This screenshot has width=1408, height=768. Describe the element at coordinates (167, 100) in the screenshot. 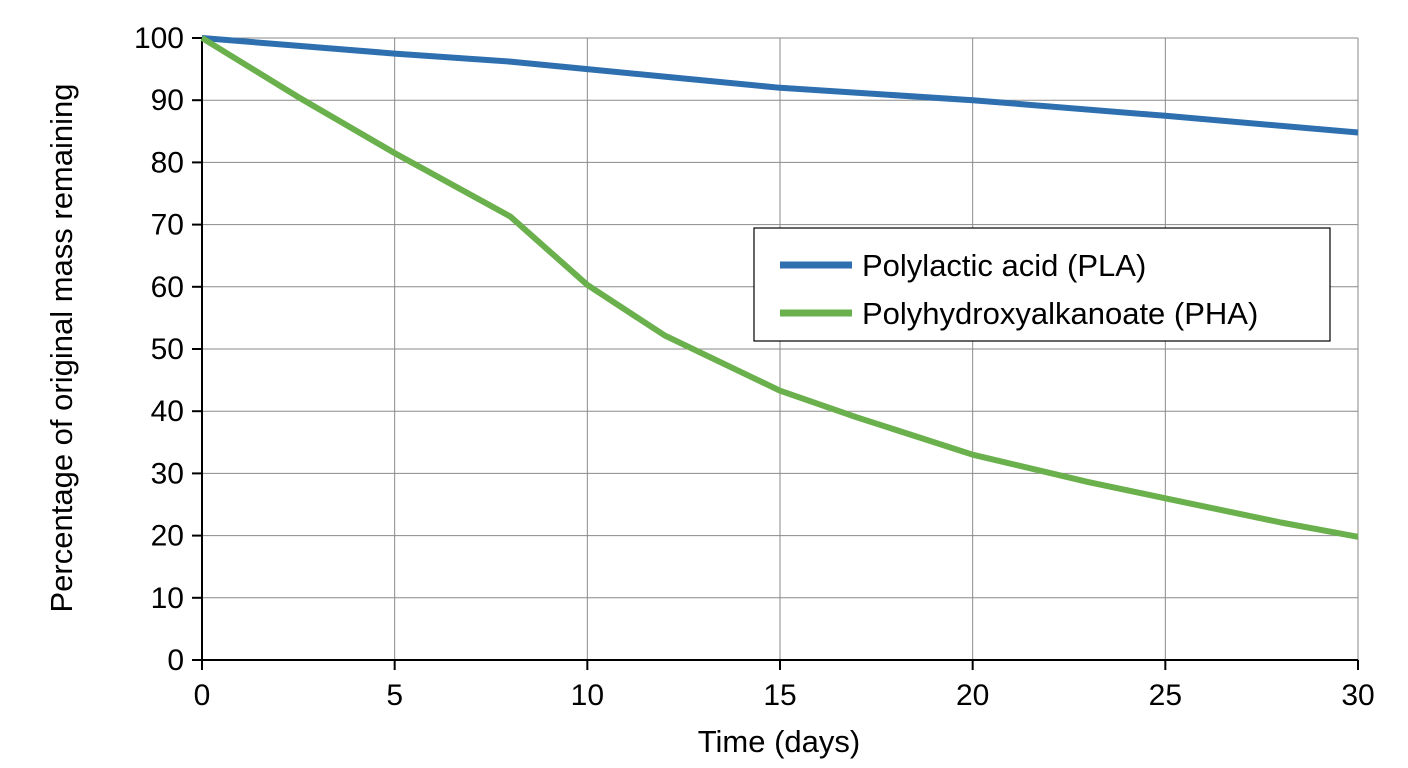

I see `y-tick-label-90: 90` at that location.